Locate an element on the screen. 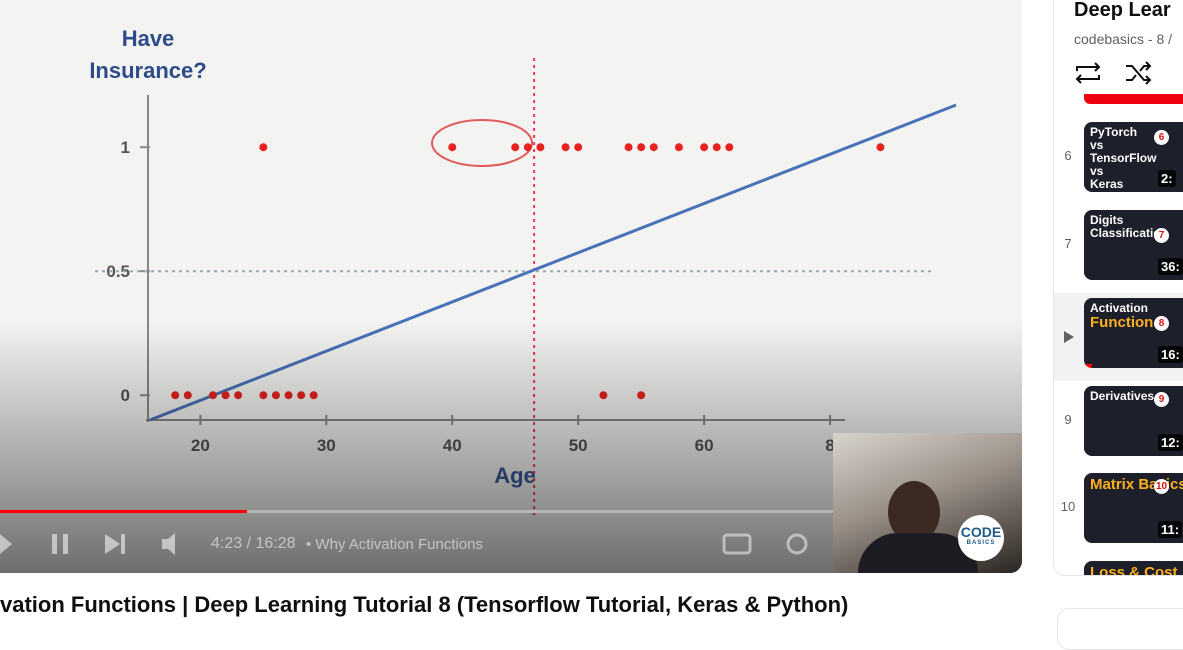 Image resolution: width=1183 pixels, height=650 pixels. loop-button is located at coordinates (1088, 73).